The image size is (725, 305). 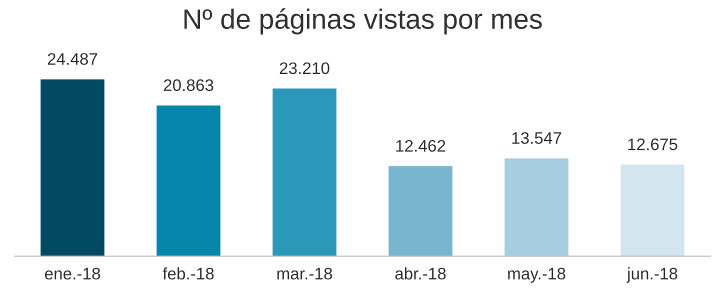 What do you see at coordinates (304, 274) in the screenshot?
I see `x-tick-label: mar.-18` at bounding box center [304, 274].